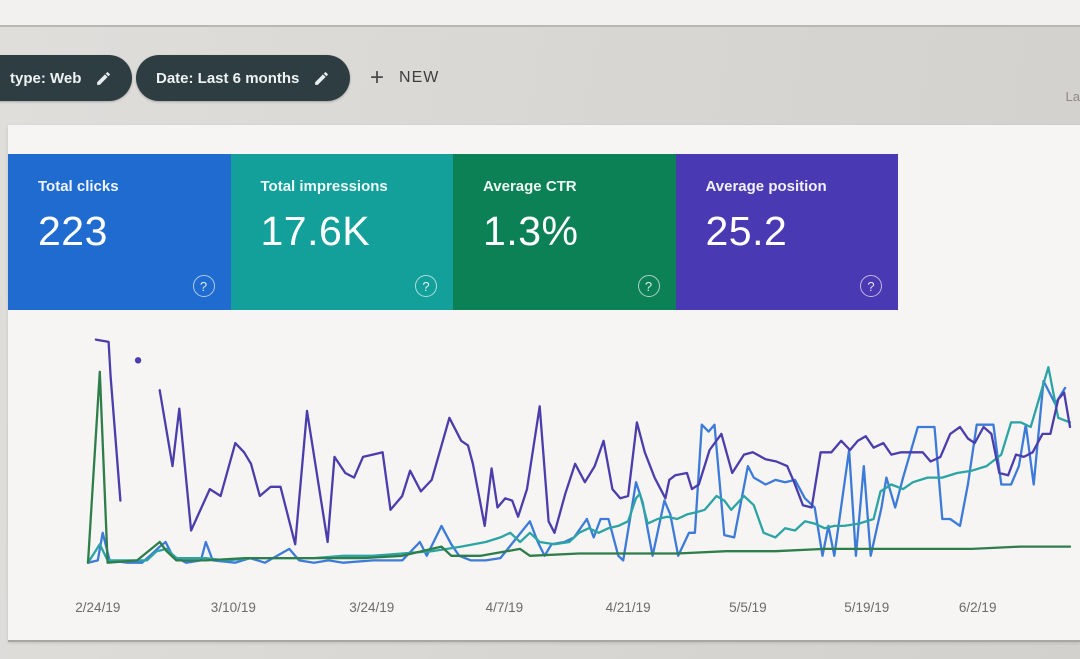  I want to click on metric-card-average-position: Average position 25.2 ?, so click(786, 232).